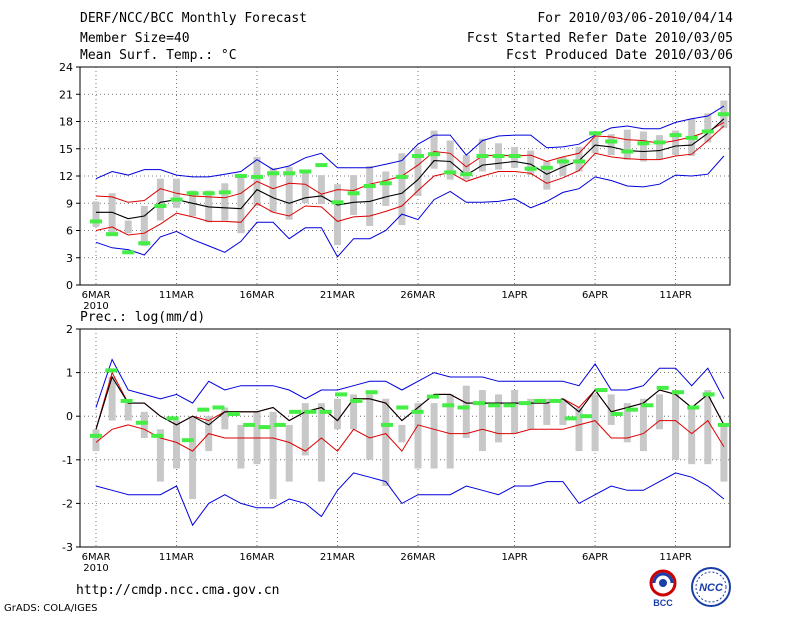 This screenshot has width=800, height=618. Describe the element at coordinates (142, 317) in the screenshot. I see `panel2-title: Prec.: log(mm/d)` at that location.